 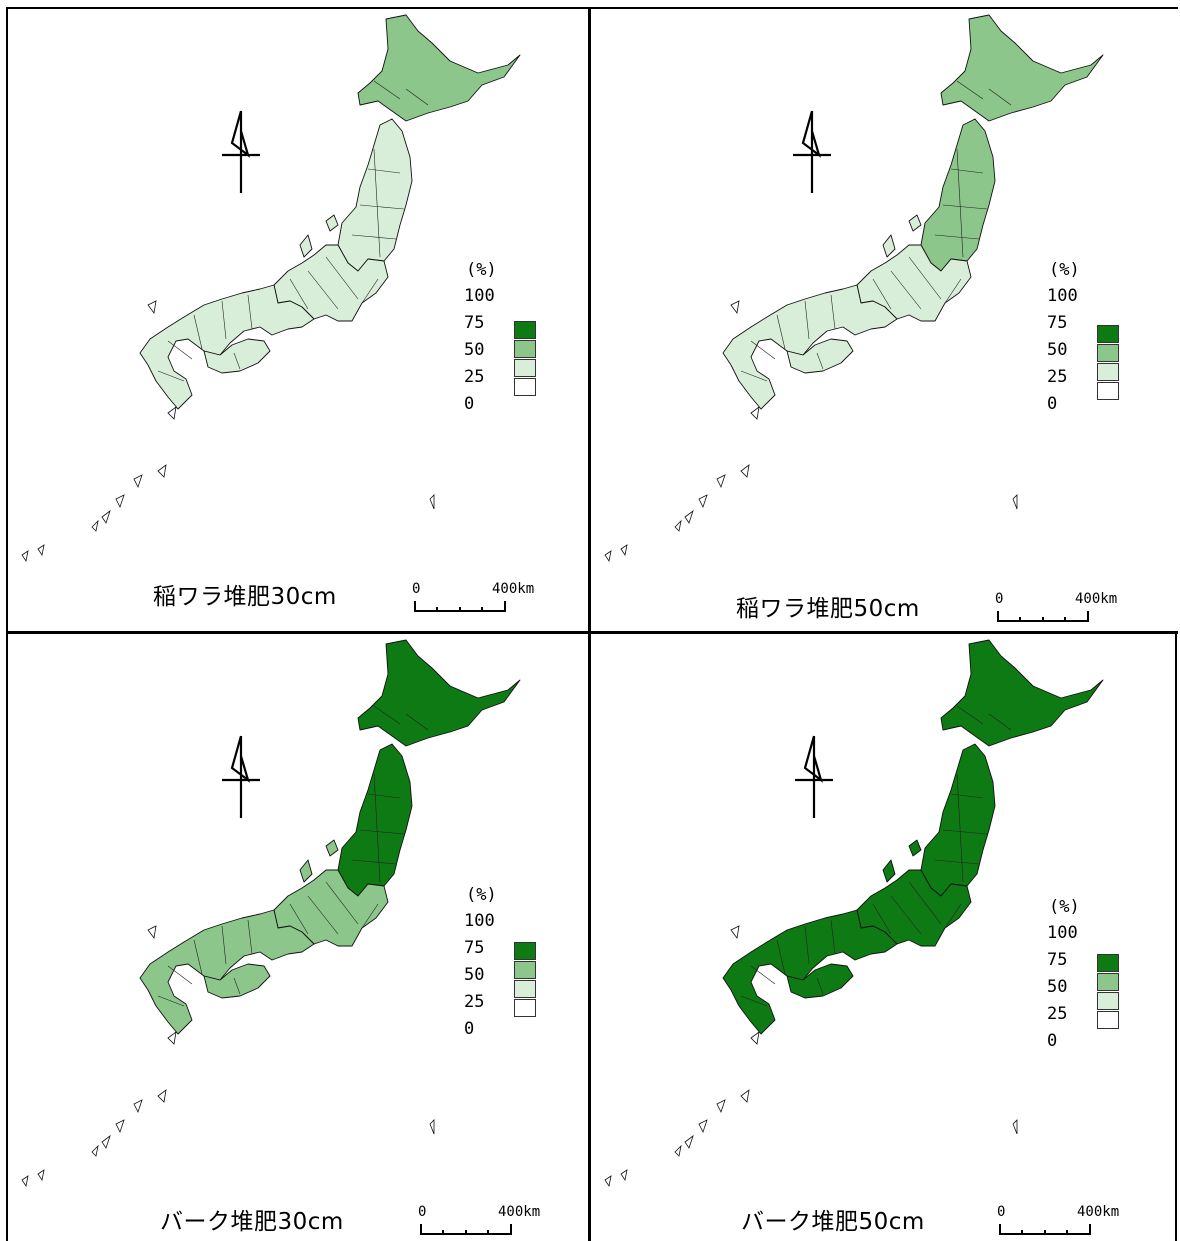 I want to click on legend-label: 100, so click(x=1062, y=296).